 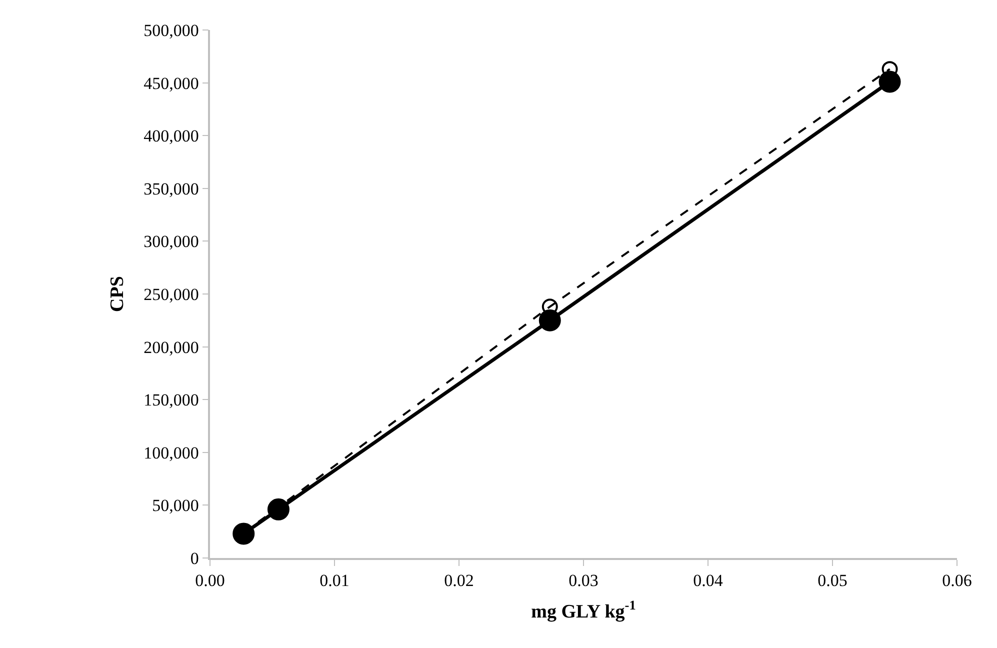 I want to click on y-tick-label: 200,000, so click(x=171, y=347).